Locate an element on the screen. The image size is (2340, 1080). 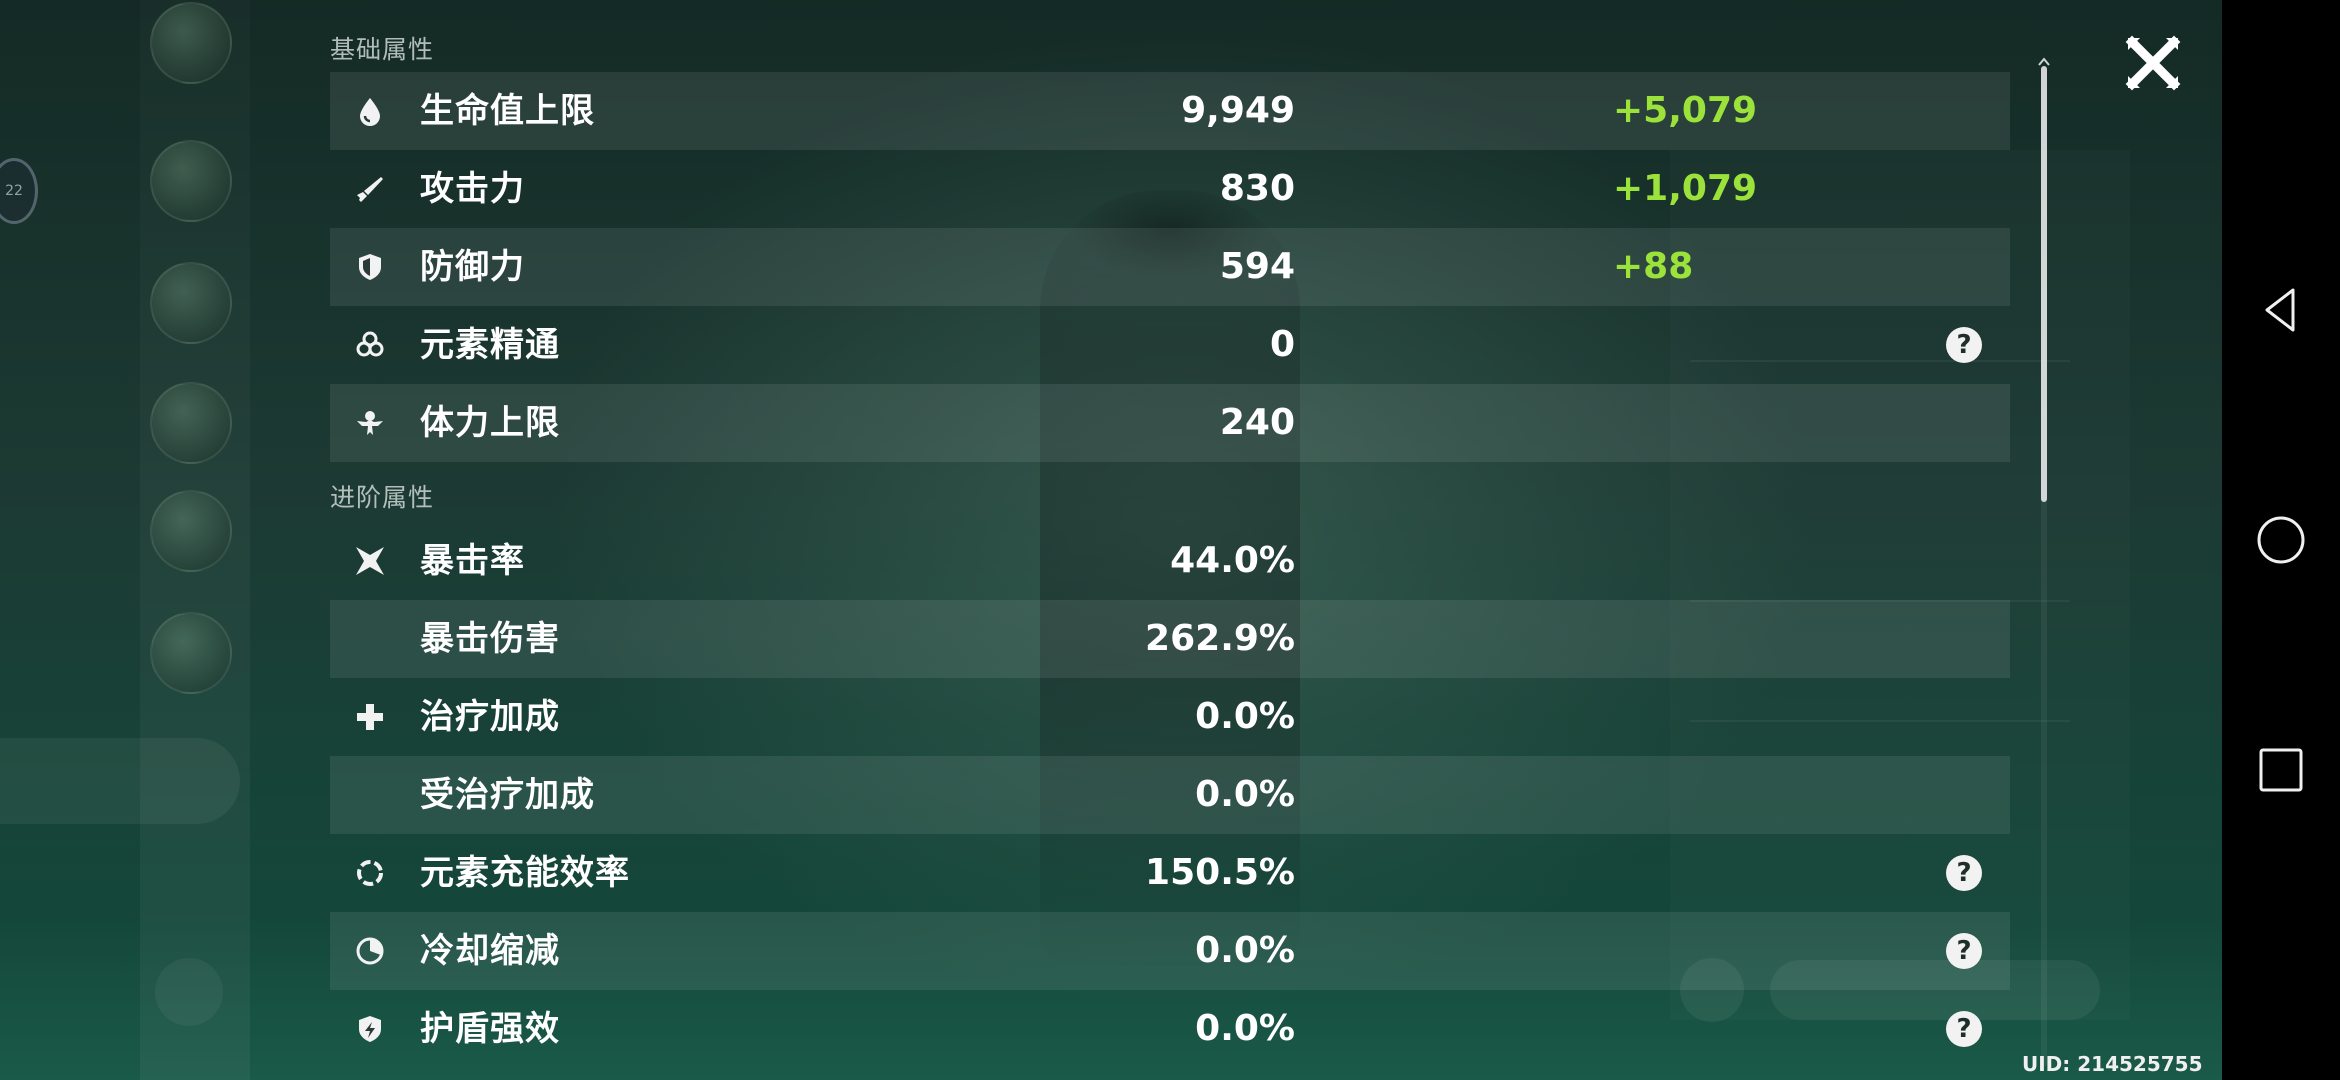
selected-tab-highlight is located at coordinates (120, 781).